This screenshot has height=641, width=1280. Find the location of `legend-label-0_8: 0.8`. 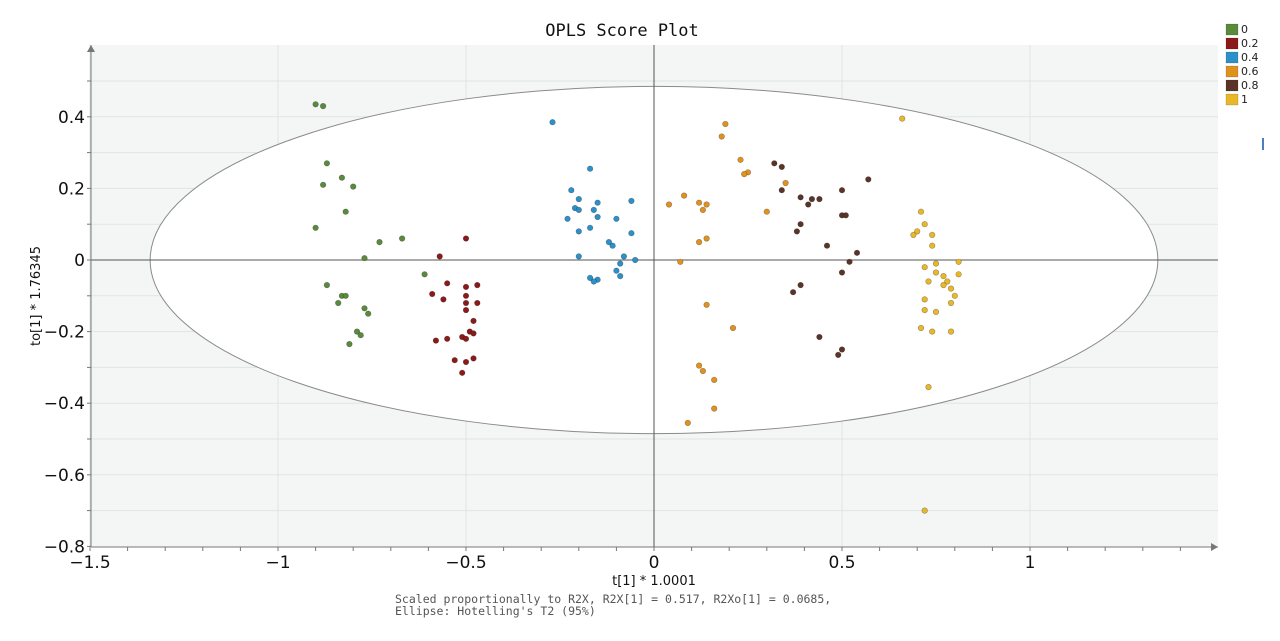

legend-label-0_8: 0.8 is located at coordinates (1250, 85).